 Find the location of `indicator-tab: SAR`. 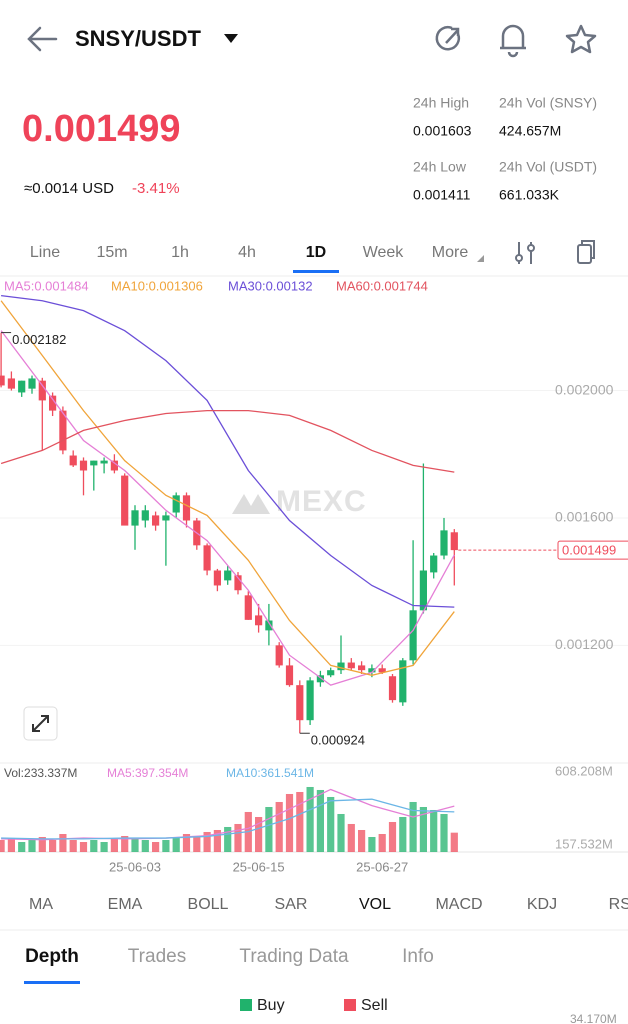

indicator-tab: SAR is located at coordinates (291, 904).